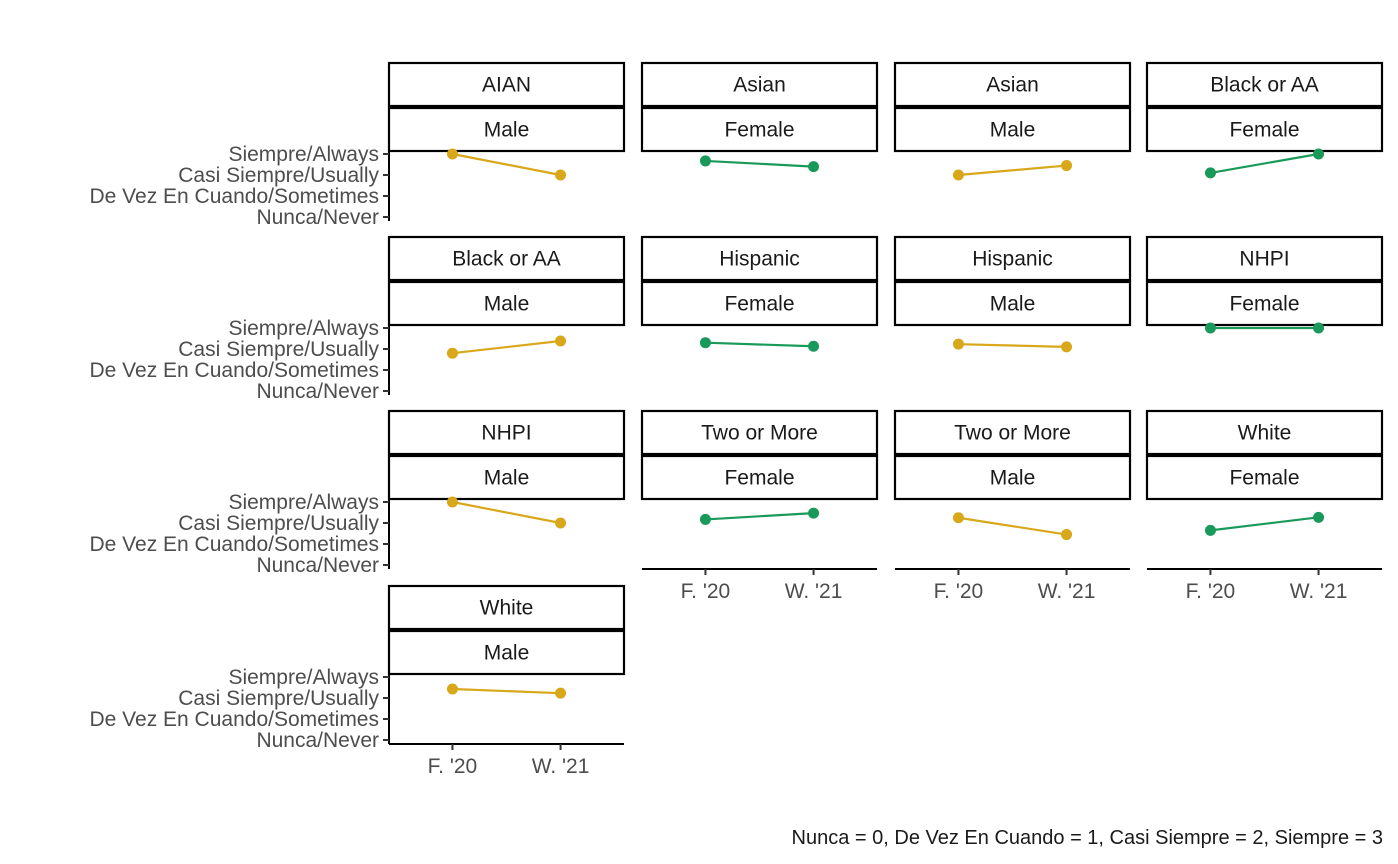 The width and height of the screenshot is (1398, 864). Describe the element at coordinates (1012, 506) in the screenshot. I see `facet-panel: Two or More Male F. '20 W. '21` at that location.